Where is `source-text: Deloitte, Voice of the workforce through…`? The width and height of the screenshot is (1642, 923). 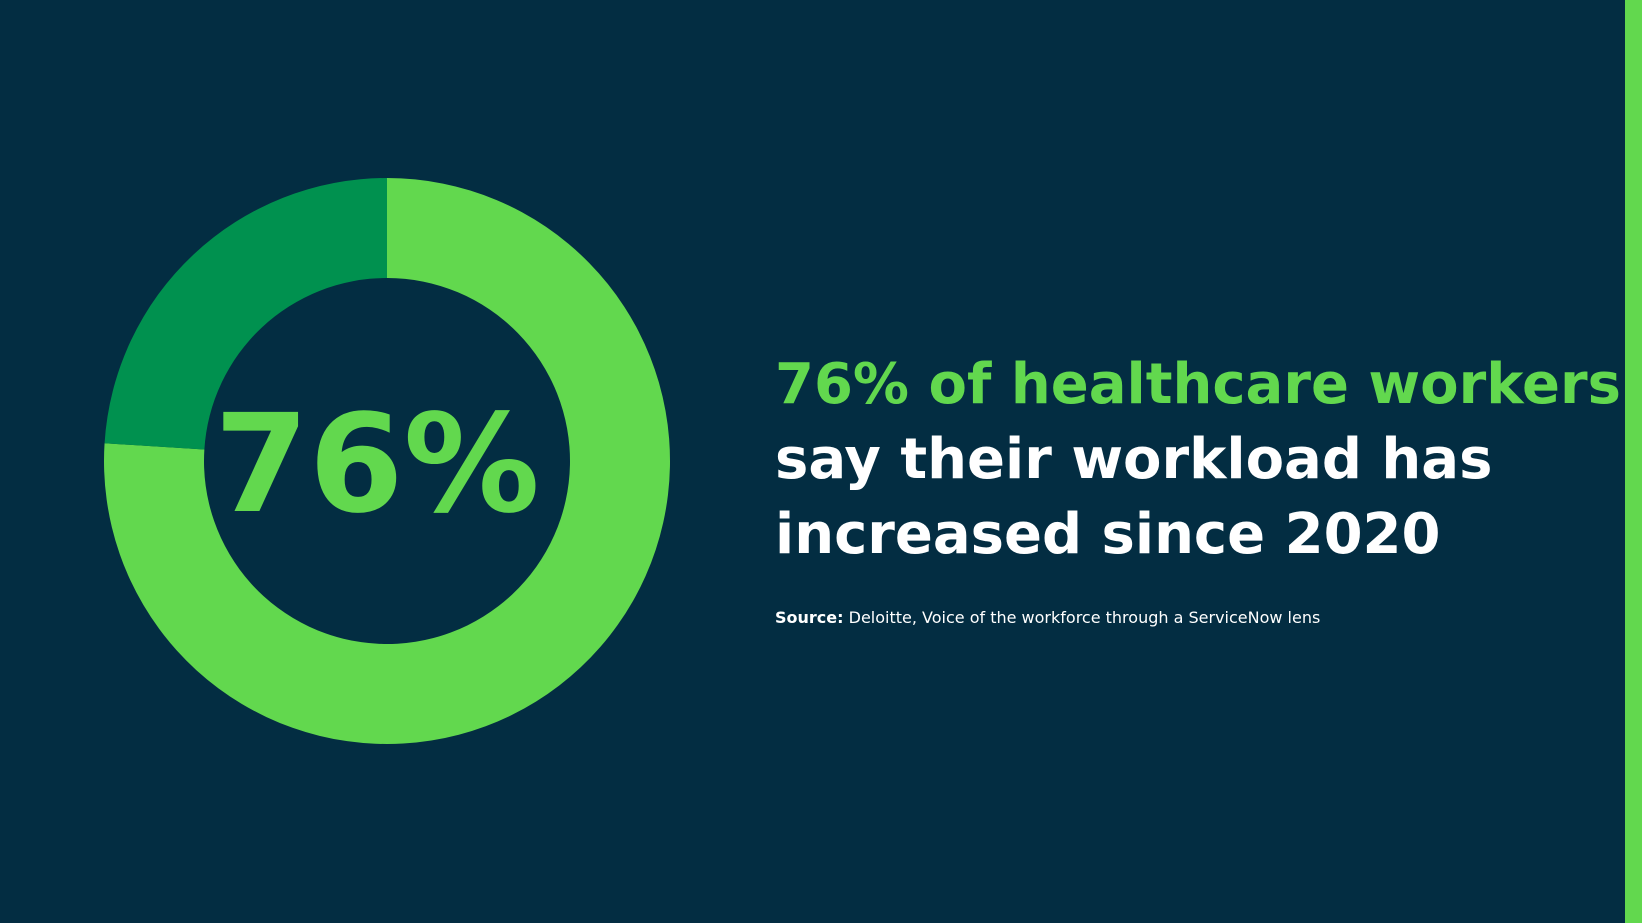 source-text: Deloitte, Voice of the workforce through… is located at coordinates (1085, 617).